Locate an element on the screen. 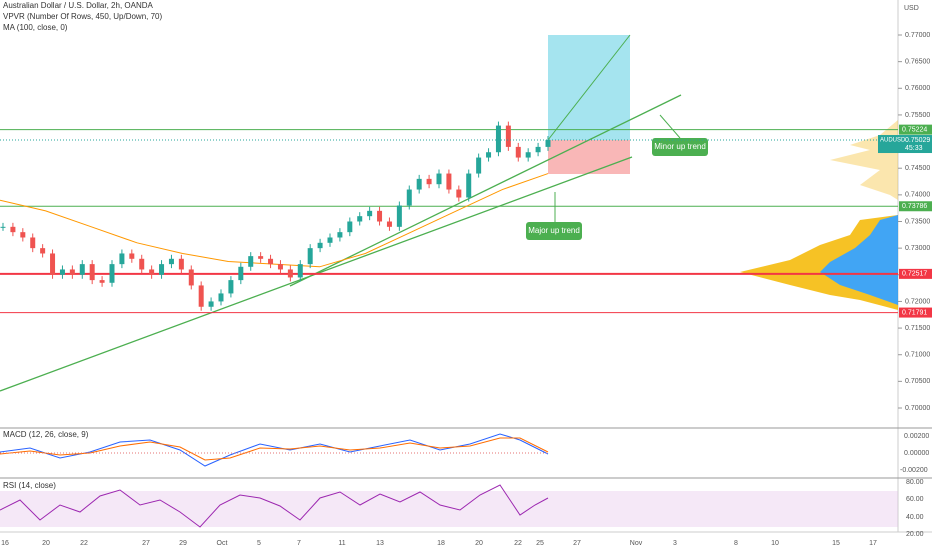 The width and height of the screenshot is (932, 550). price-tick-label: 0.76000 is located at coordinates (917, 88).